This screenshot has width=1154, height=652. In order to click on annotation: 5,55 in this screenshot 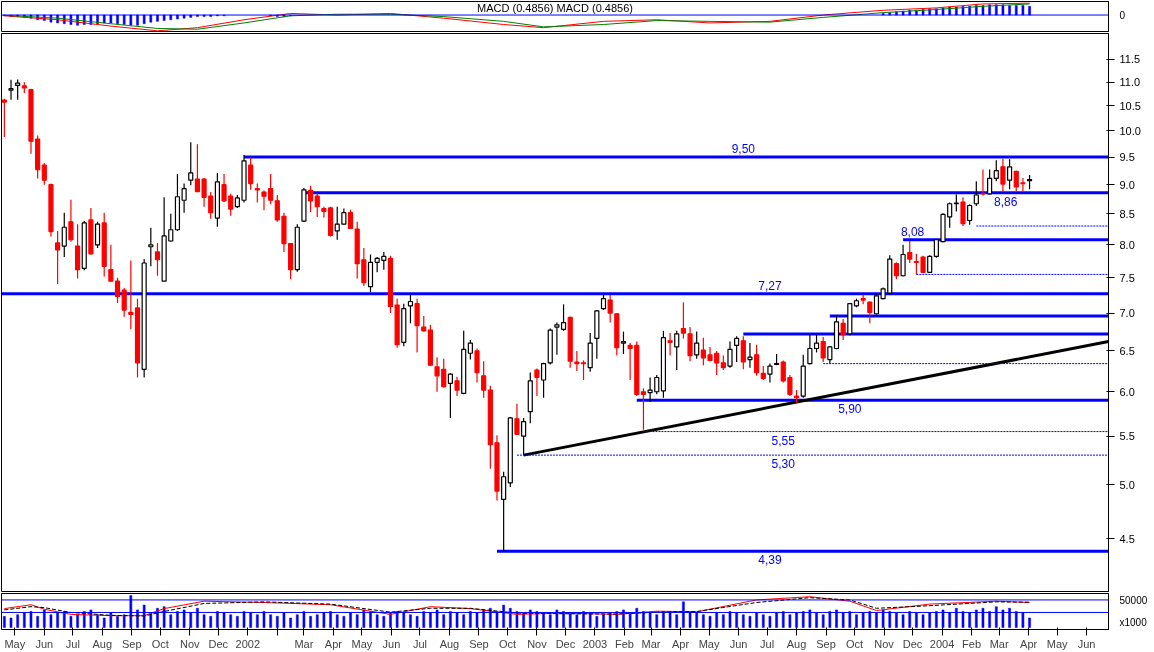, I will do `click(783, 440)`.